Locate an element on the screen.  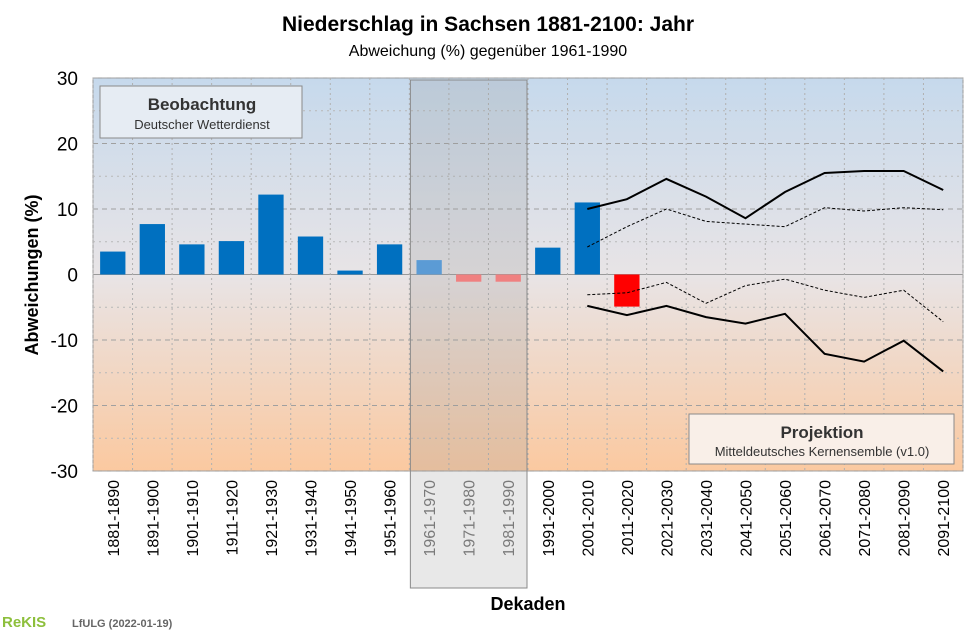
y-tick-label: 30 is located at coordinates (67, 79).